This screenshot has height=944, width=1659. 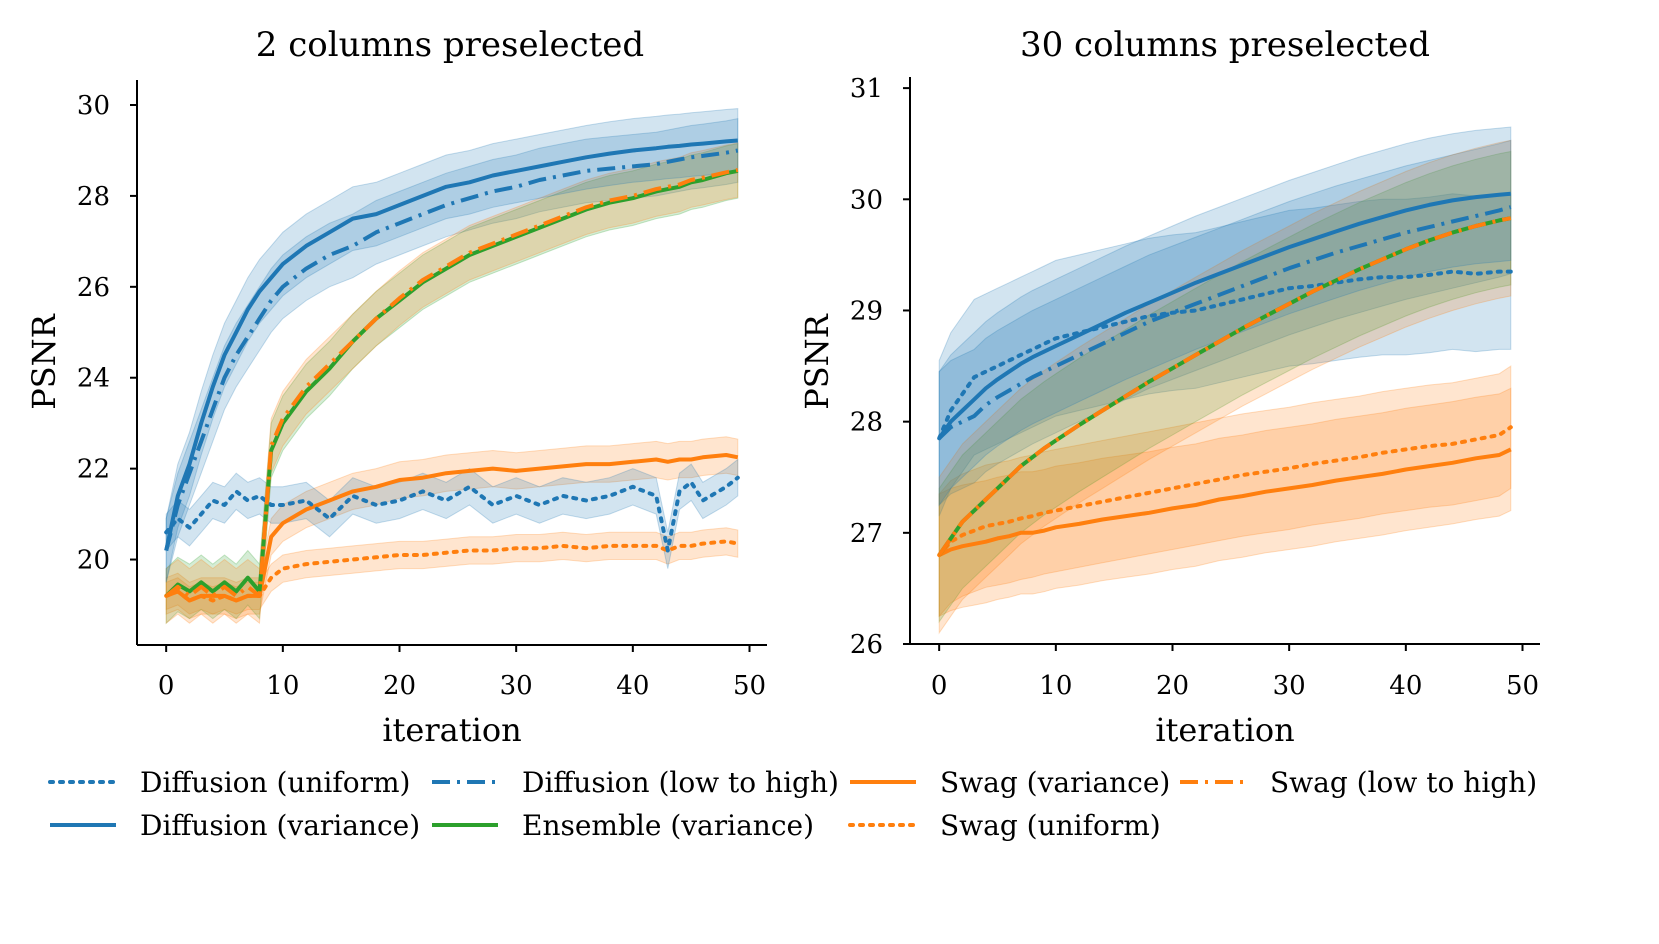 I want to click on left-y-tick-label: 30, so click(x=93, y=106).